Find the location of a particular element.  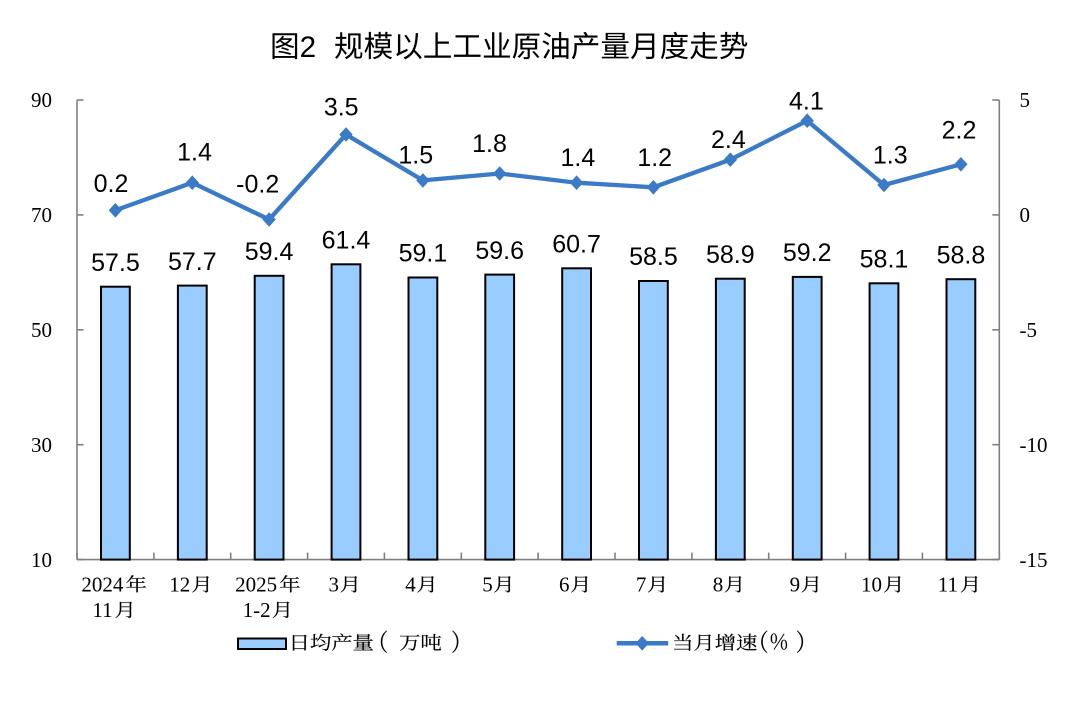

svg-text: 59.2 is located at coordinates (807, 253).